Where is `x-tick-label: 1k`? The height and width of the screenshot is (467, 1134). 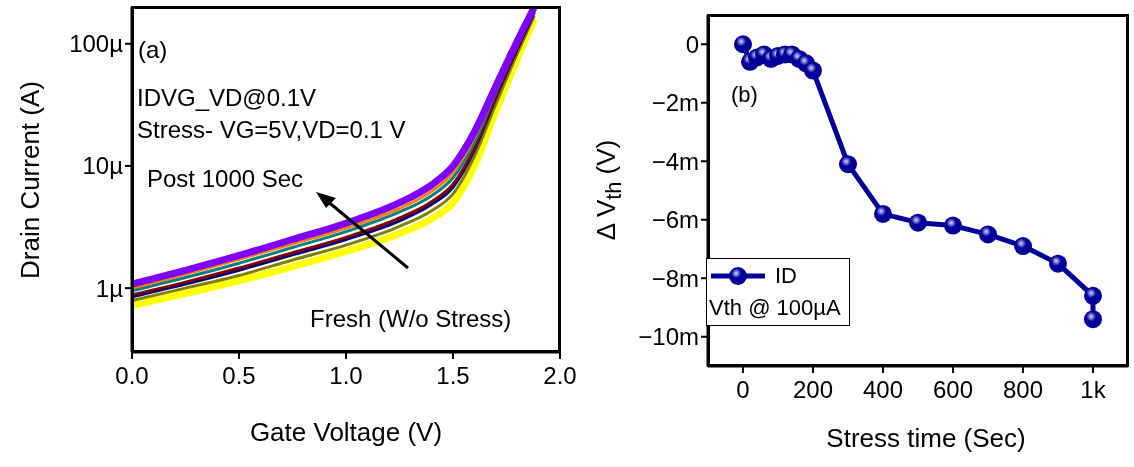
x-tick-label: 1k is located at coordinates (1093, 390).